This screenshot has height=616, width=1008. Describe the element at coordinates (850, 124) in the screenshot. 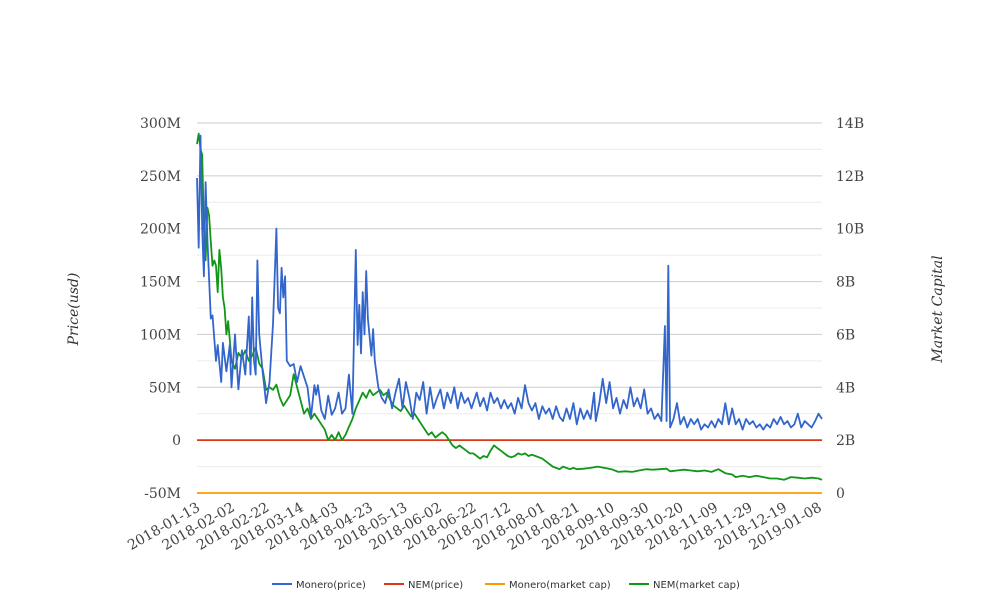

I see `y2-tick-label: 14B` at that location.